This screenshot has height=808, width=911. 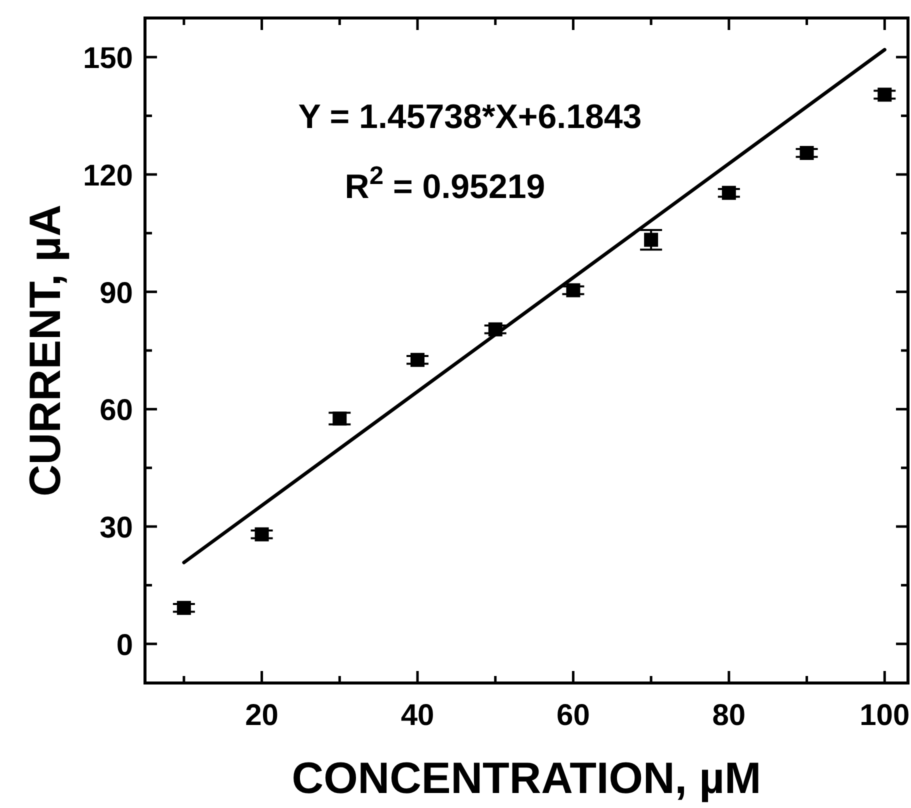 I want to click on x-tick-label: 20, so click(x=261, y=715).